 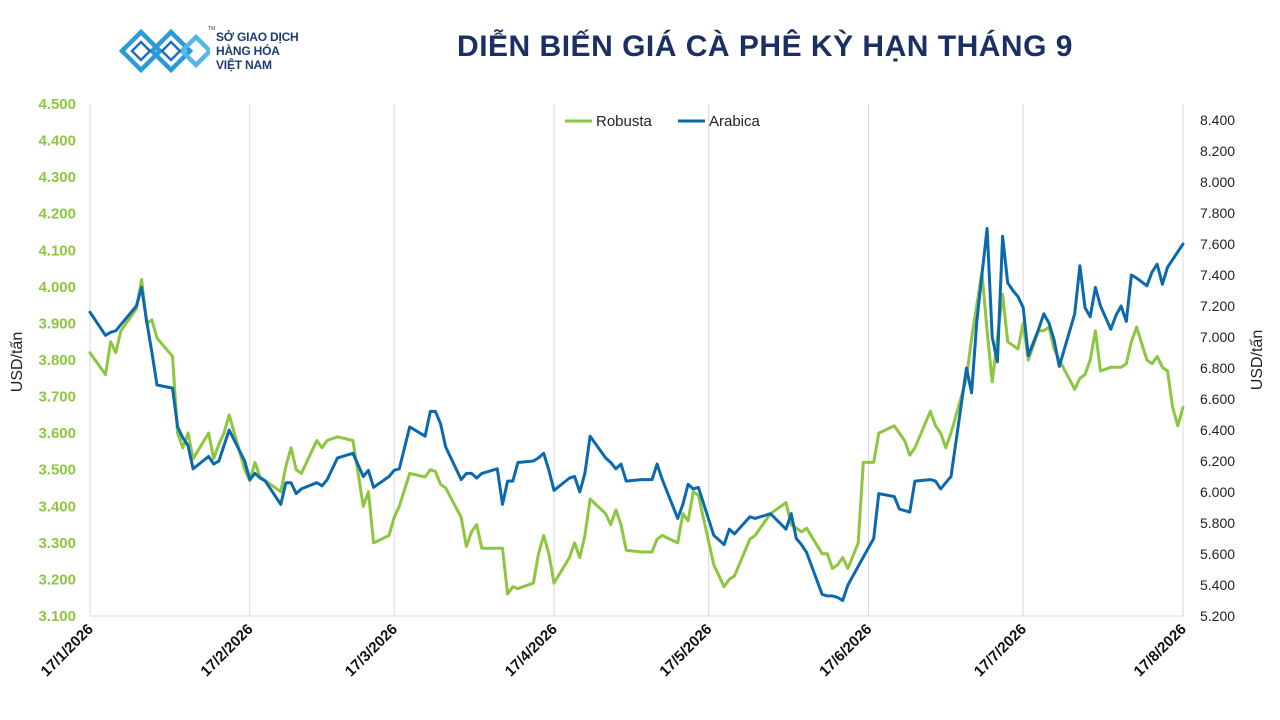 What do you see at coordinates (57, 104) in the screenshot?
I see `left-tick-label: 4.500` at bounding box center [57, 104].